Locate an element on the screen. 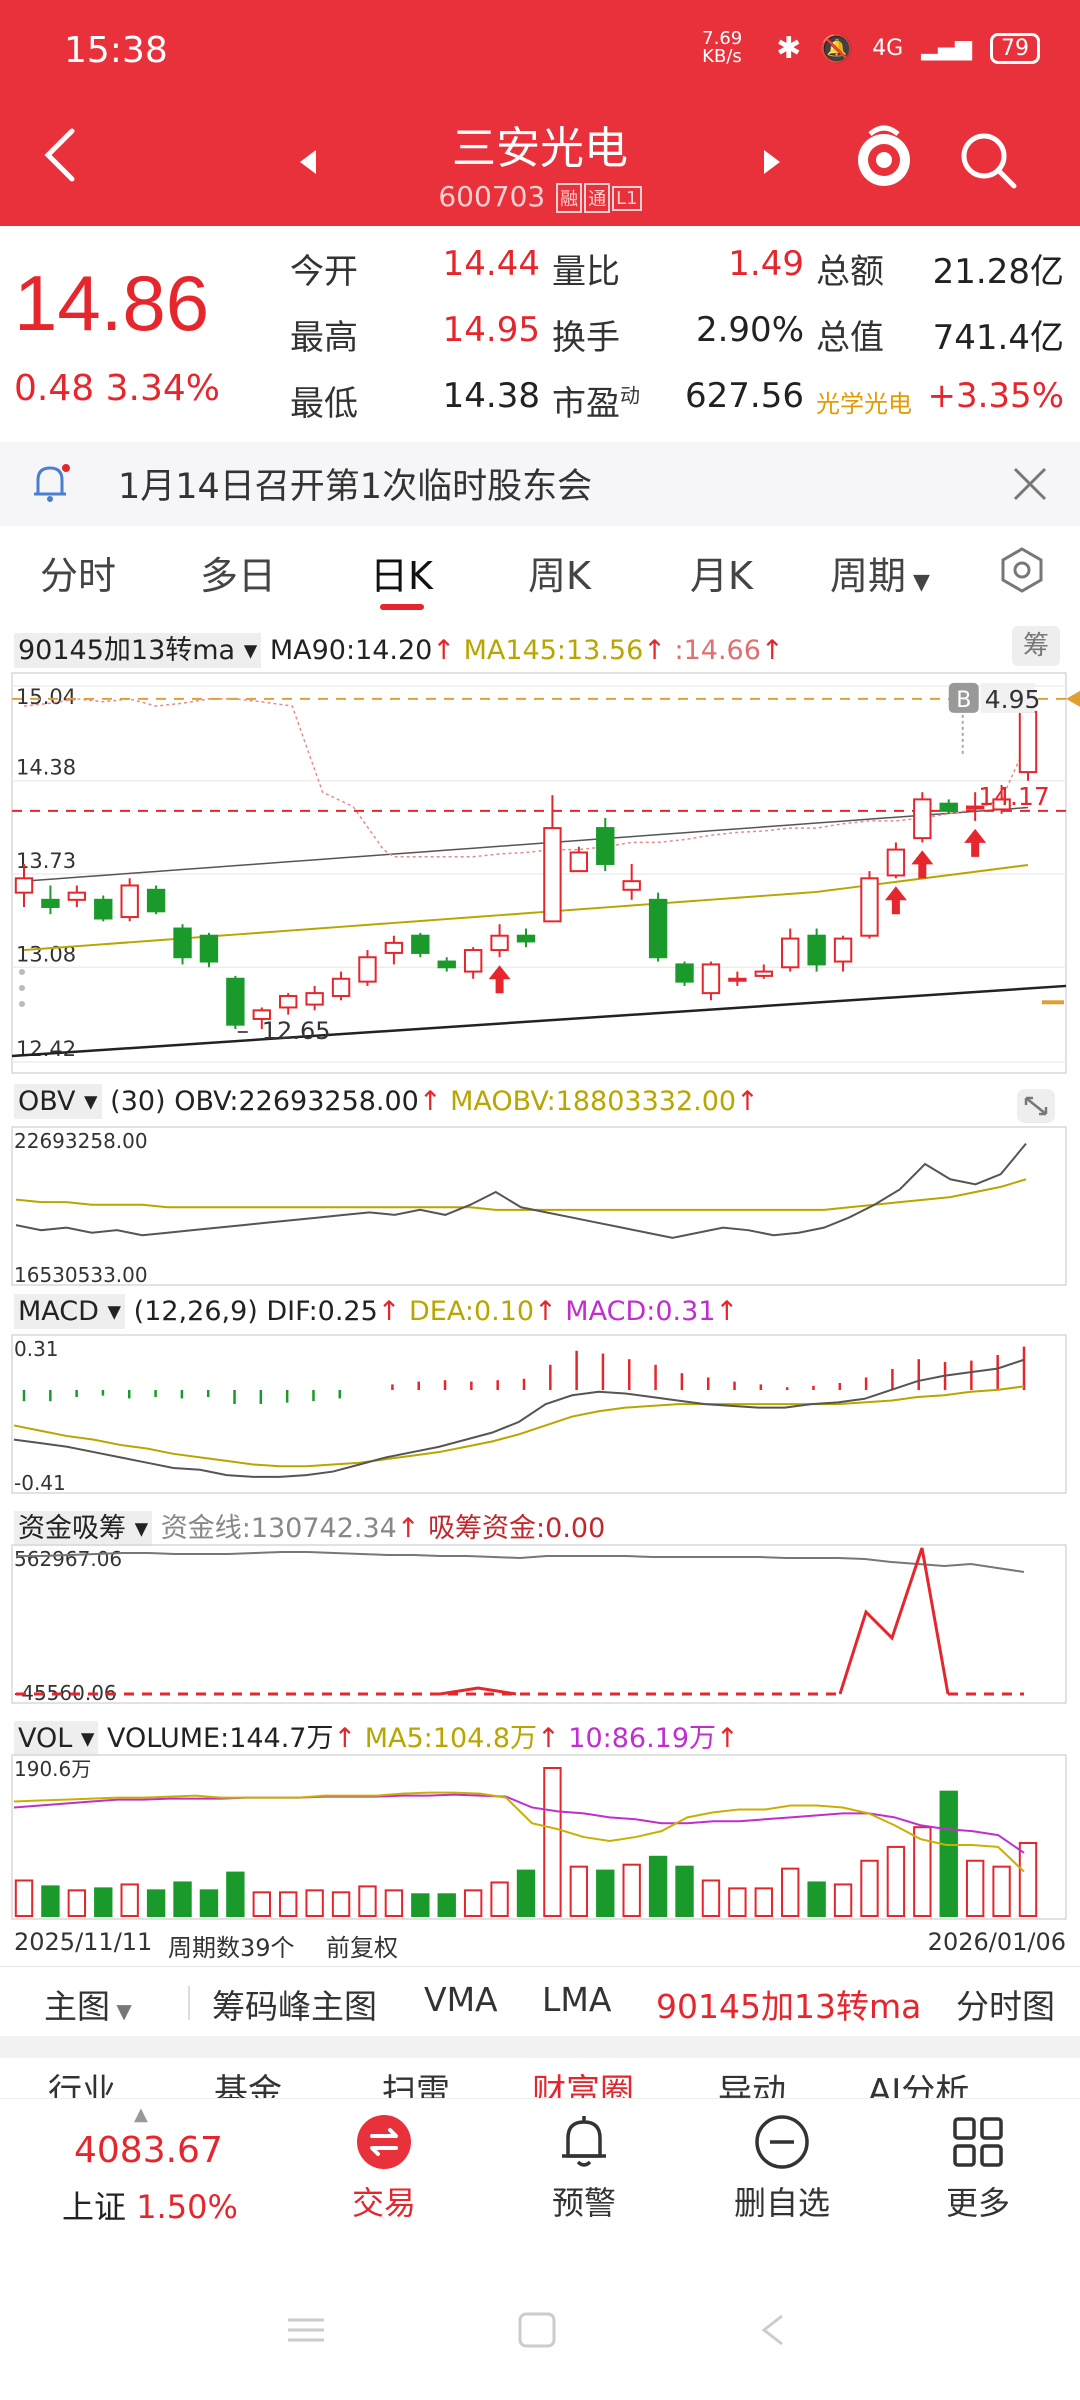  trade-icon is located at coordinates (384, 2142).